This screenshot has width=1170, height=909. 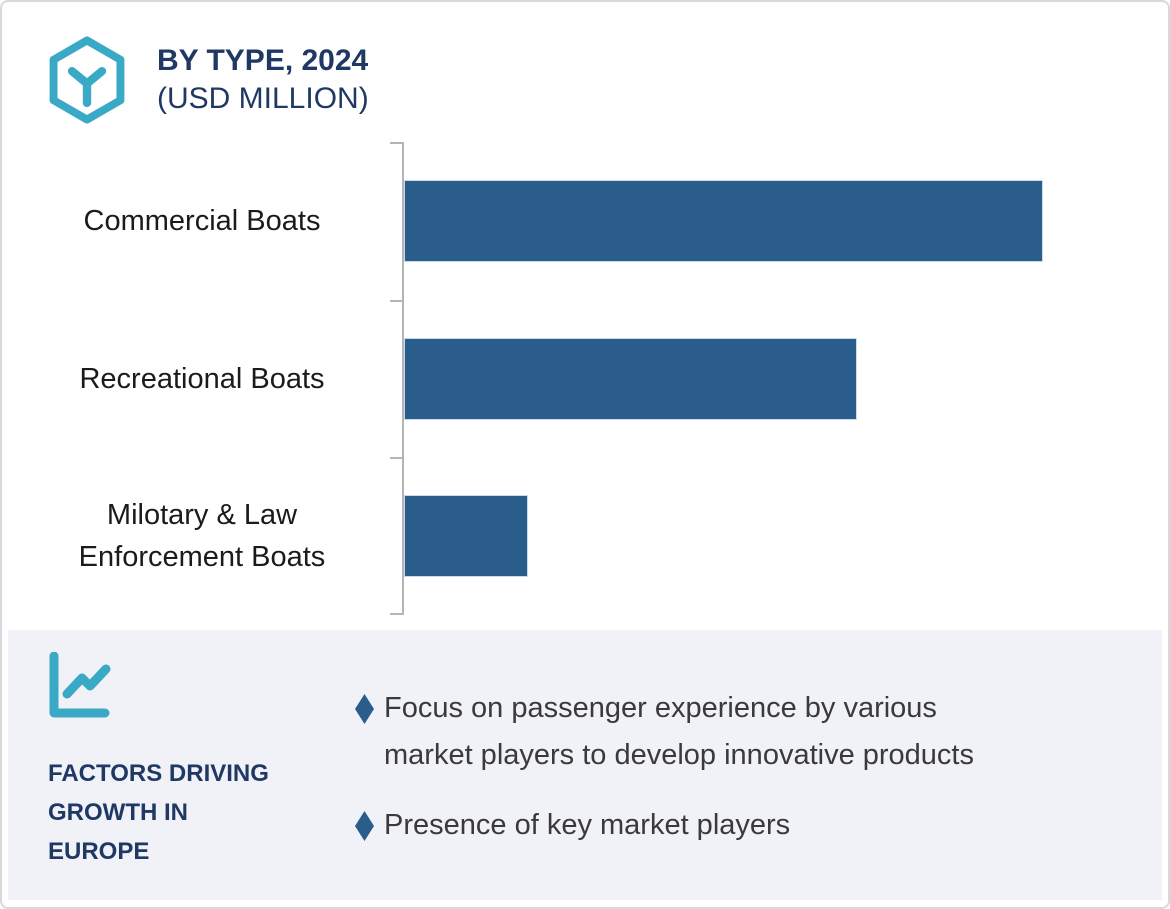 I want to click on bullet-text-line: Presence of key market players, so click(x=587, y=825).